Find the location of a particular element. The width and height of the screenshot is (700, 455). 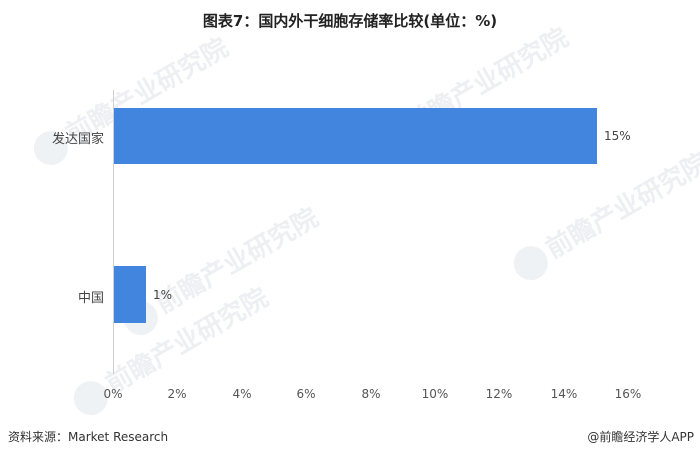

credit-note: @前瞻经济学人APP is located at coordinates (640, 437).